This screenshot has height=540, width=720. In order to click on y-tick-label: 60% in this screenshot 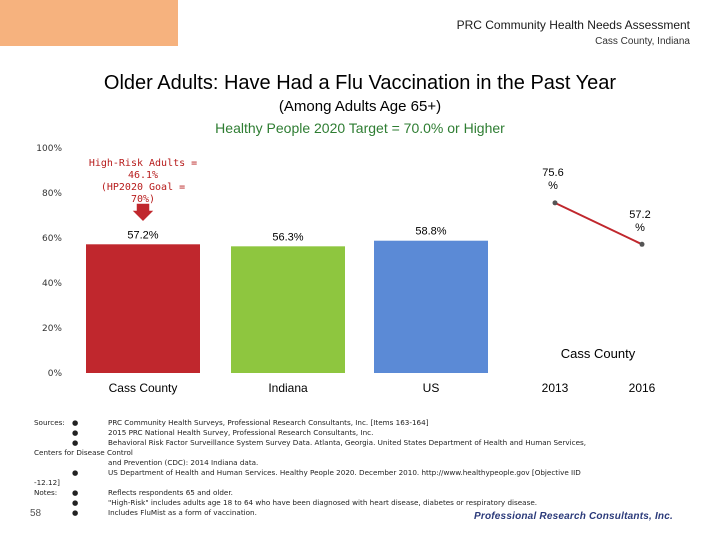, I will do `click(52, 239)`.